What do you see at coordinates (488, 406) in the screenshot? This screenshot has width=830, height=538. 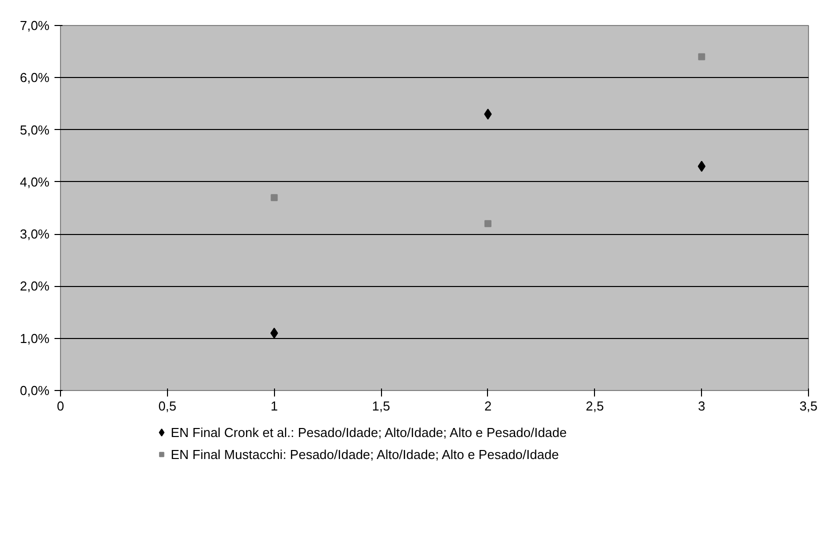 I see `x-tick-label: 2` at bounding box center [488, 406].